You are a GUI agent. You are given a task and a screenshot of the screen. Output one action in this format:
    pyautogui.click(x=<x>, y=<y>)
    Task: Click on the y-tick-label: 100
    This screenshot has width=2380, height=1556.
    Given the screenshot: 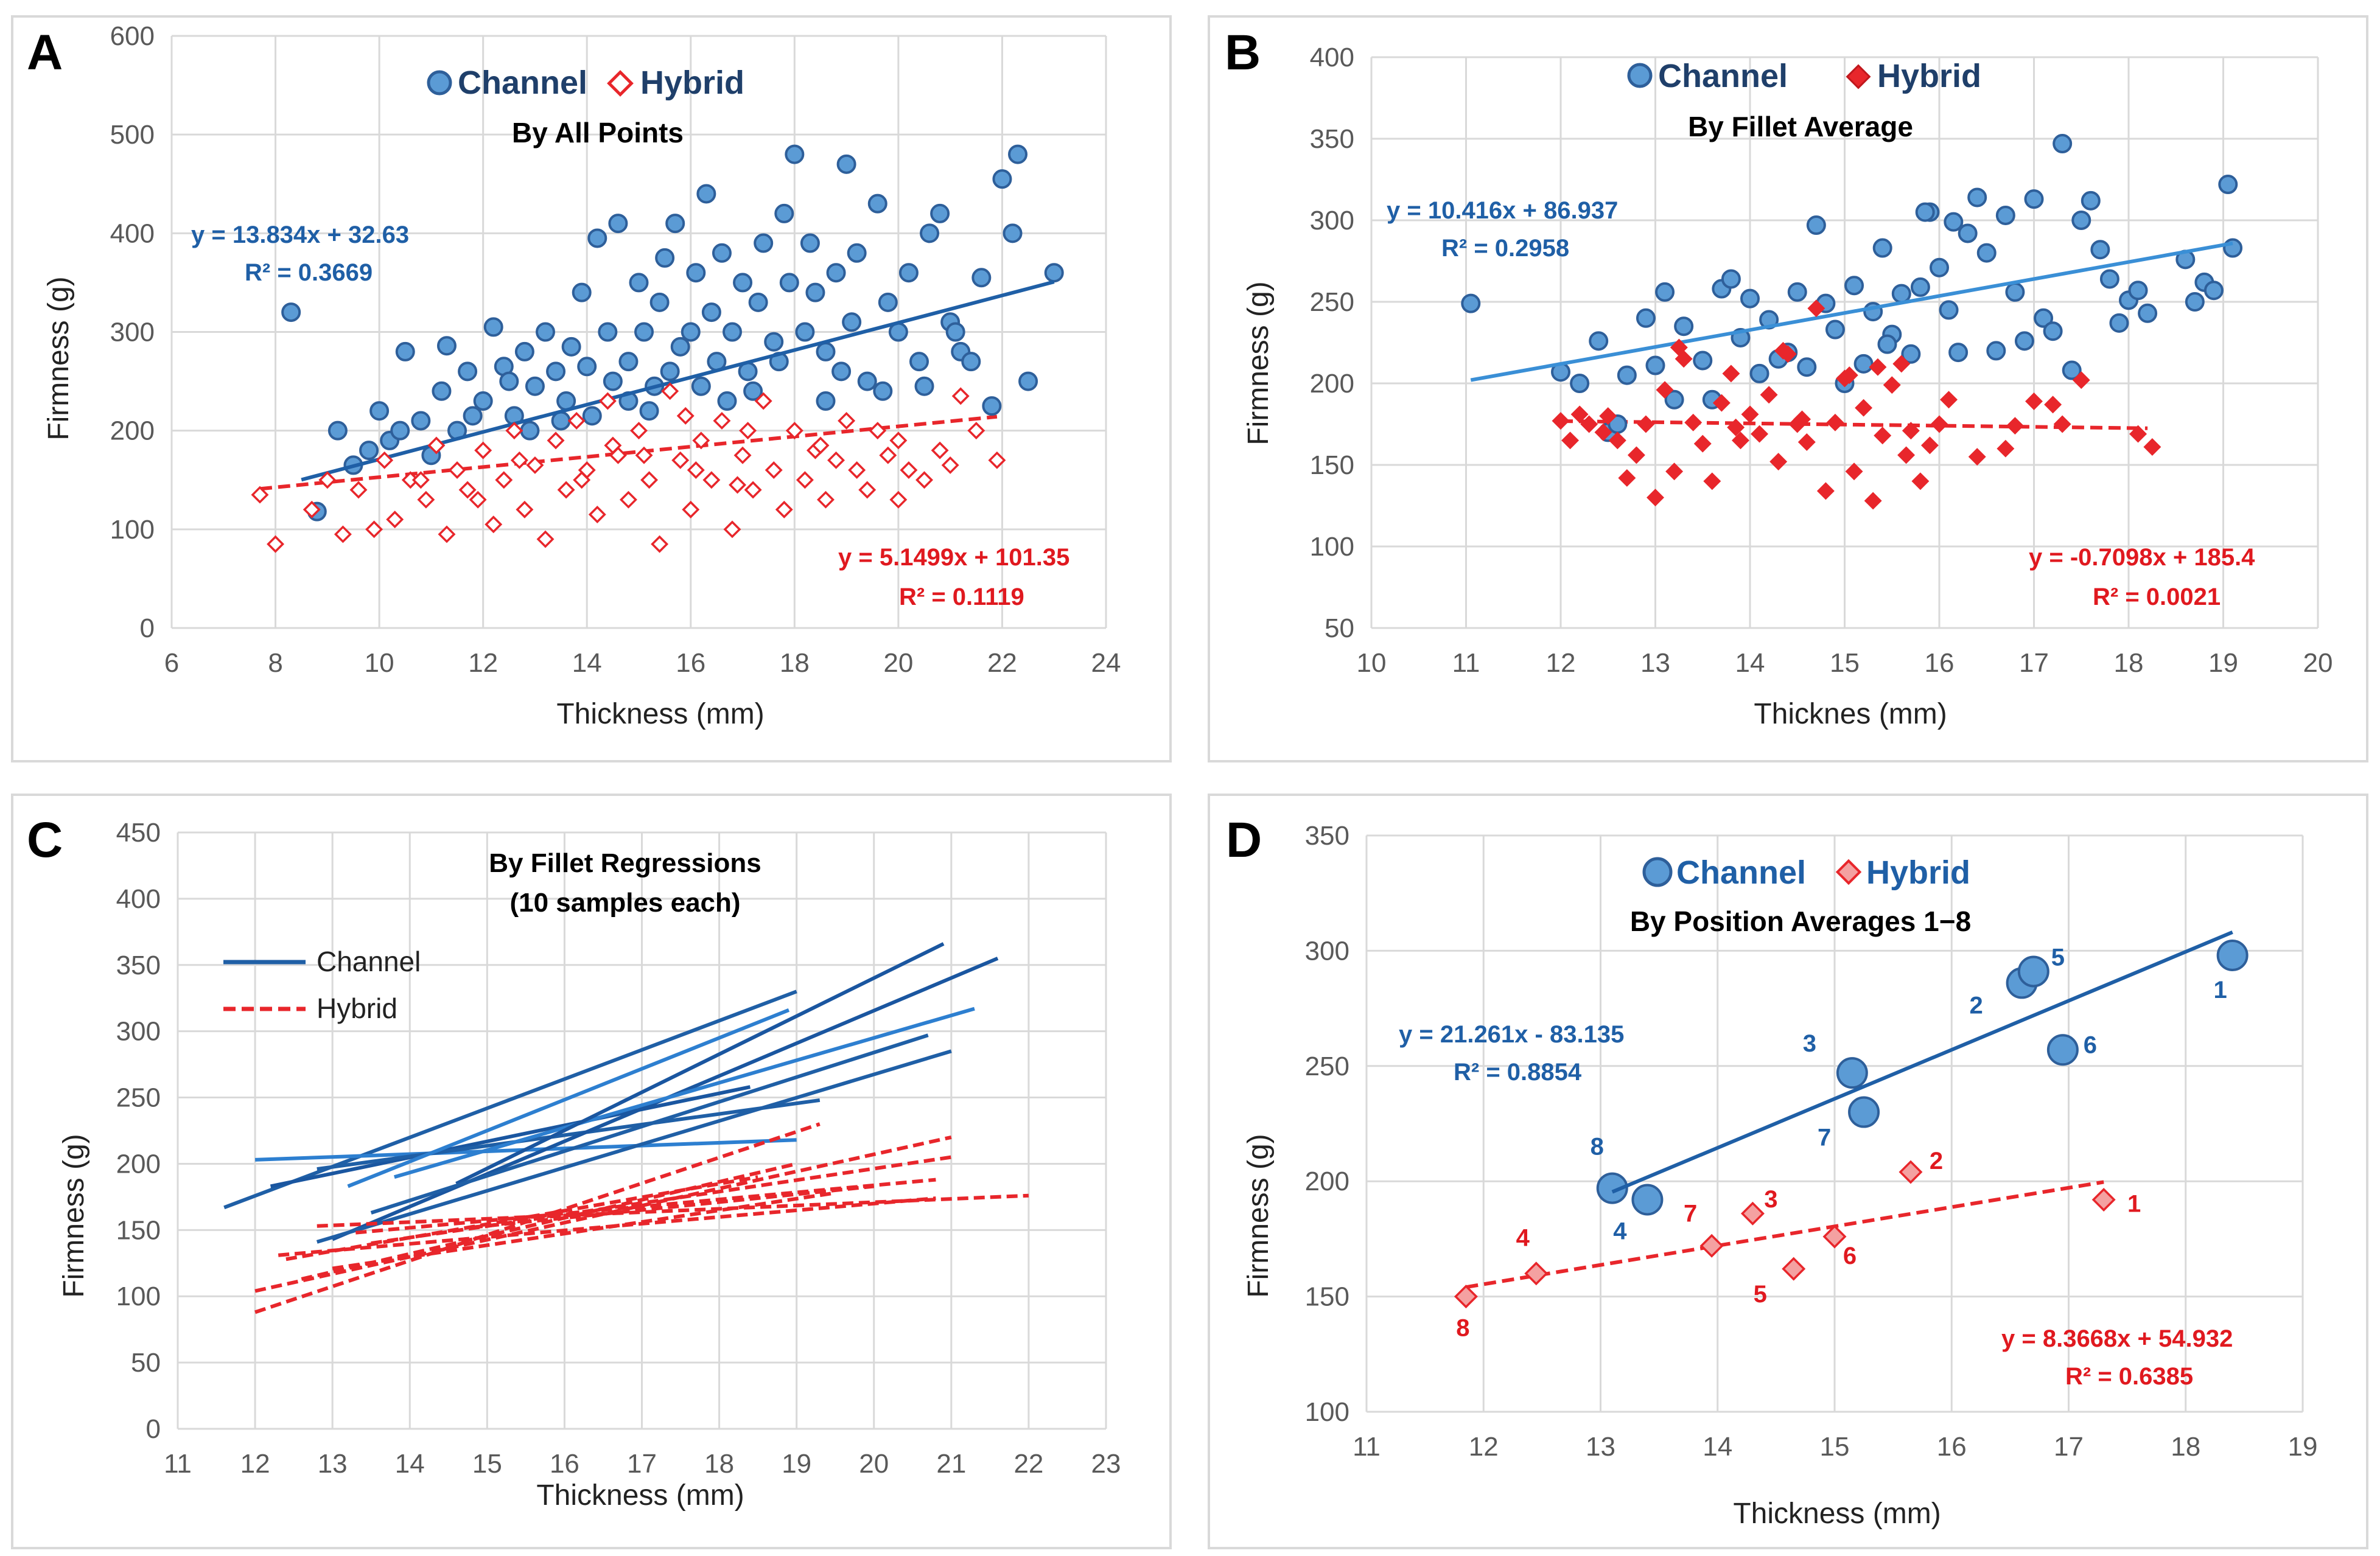 What is the action you would take?
    pyautogui.click(x=1327, y=1412)
    